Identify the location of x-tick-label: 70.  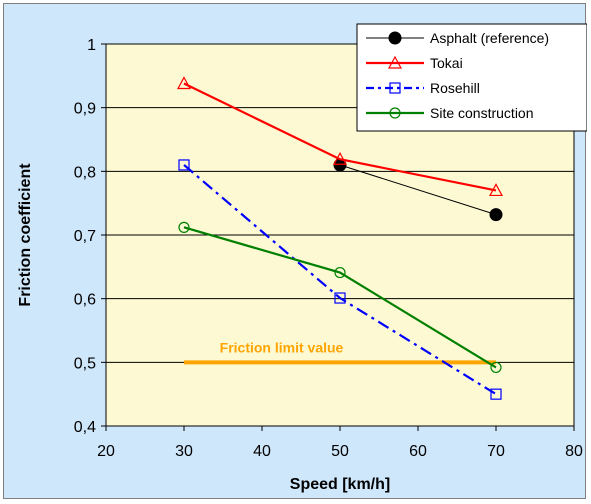
(496, 451).